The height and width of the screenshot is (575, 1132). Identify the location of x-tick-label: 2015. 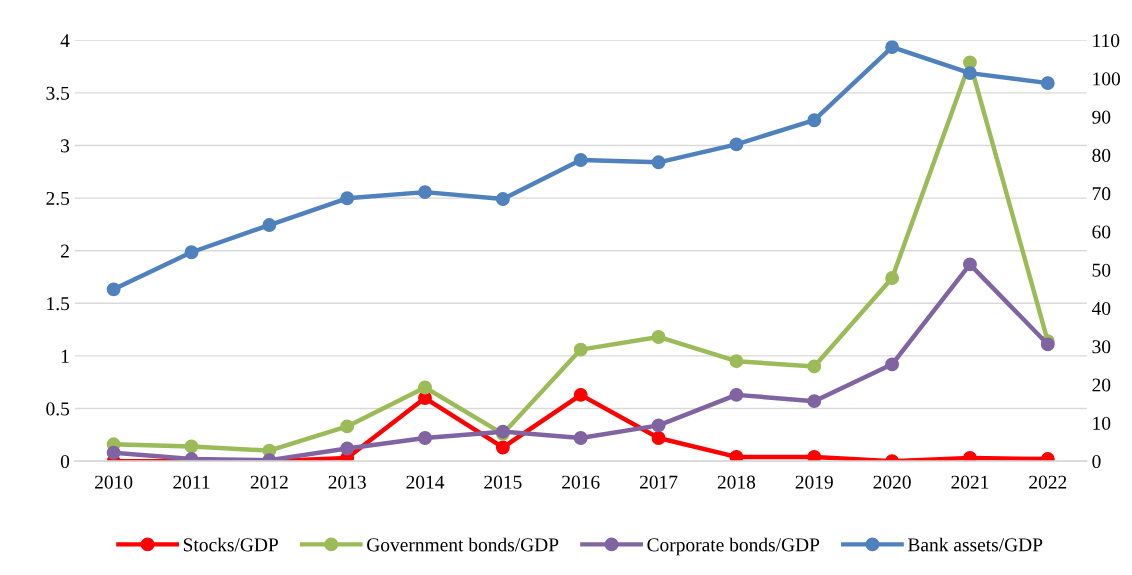
(503, 482).